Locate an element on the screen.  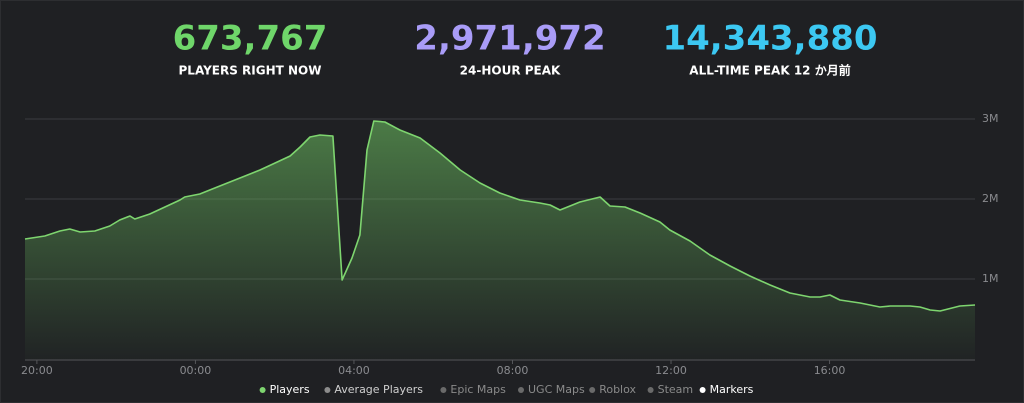
legend-label: Markers is located at coordinates (732, 389).